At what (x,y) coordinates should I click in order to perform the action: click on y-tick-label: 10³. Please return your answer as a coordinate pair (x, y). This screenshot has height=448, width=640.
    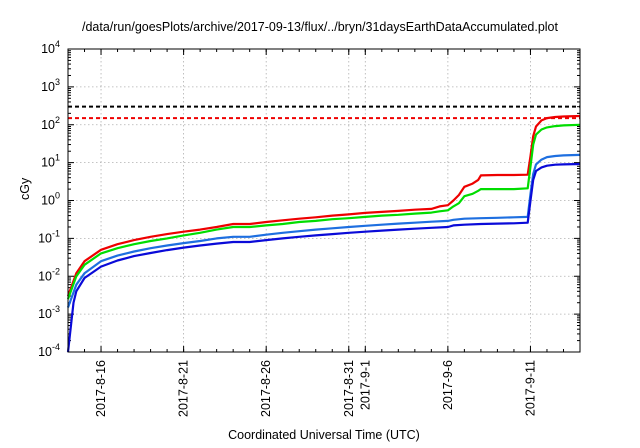
    Looking at the image, I should click on (50, 85).